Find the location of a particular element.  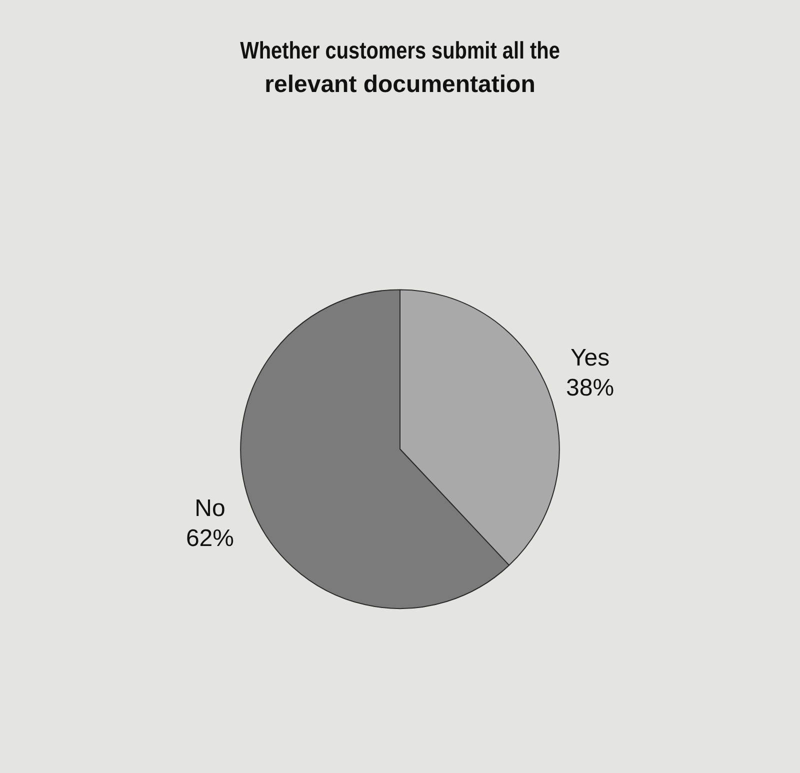

chart-title: Whether customers submit all the relevant documentation is located at coordinates (400, 67).